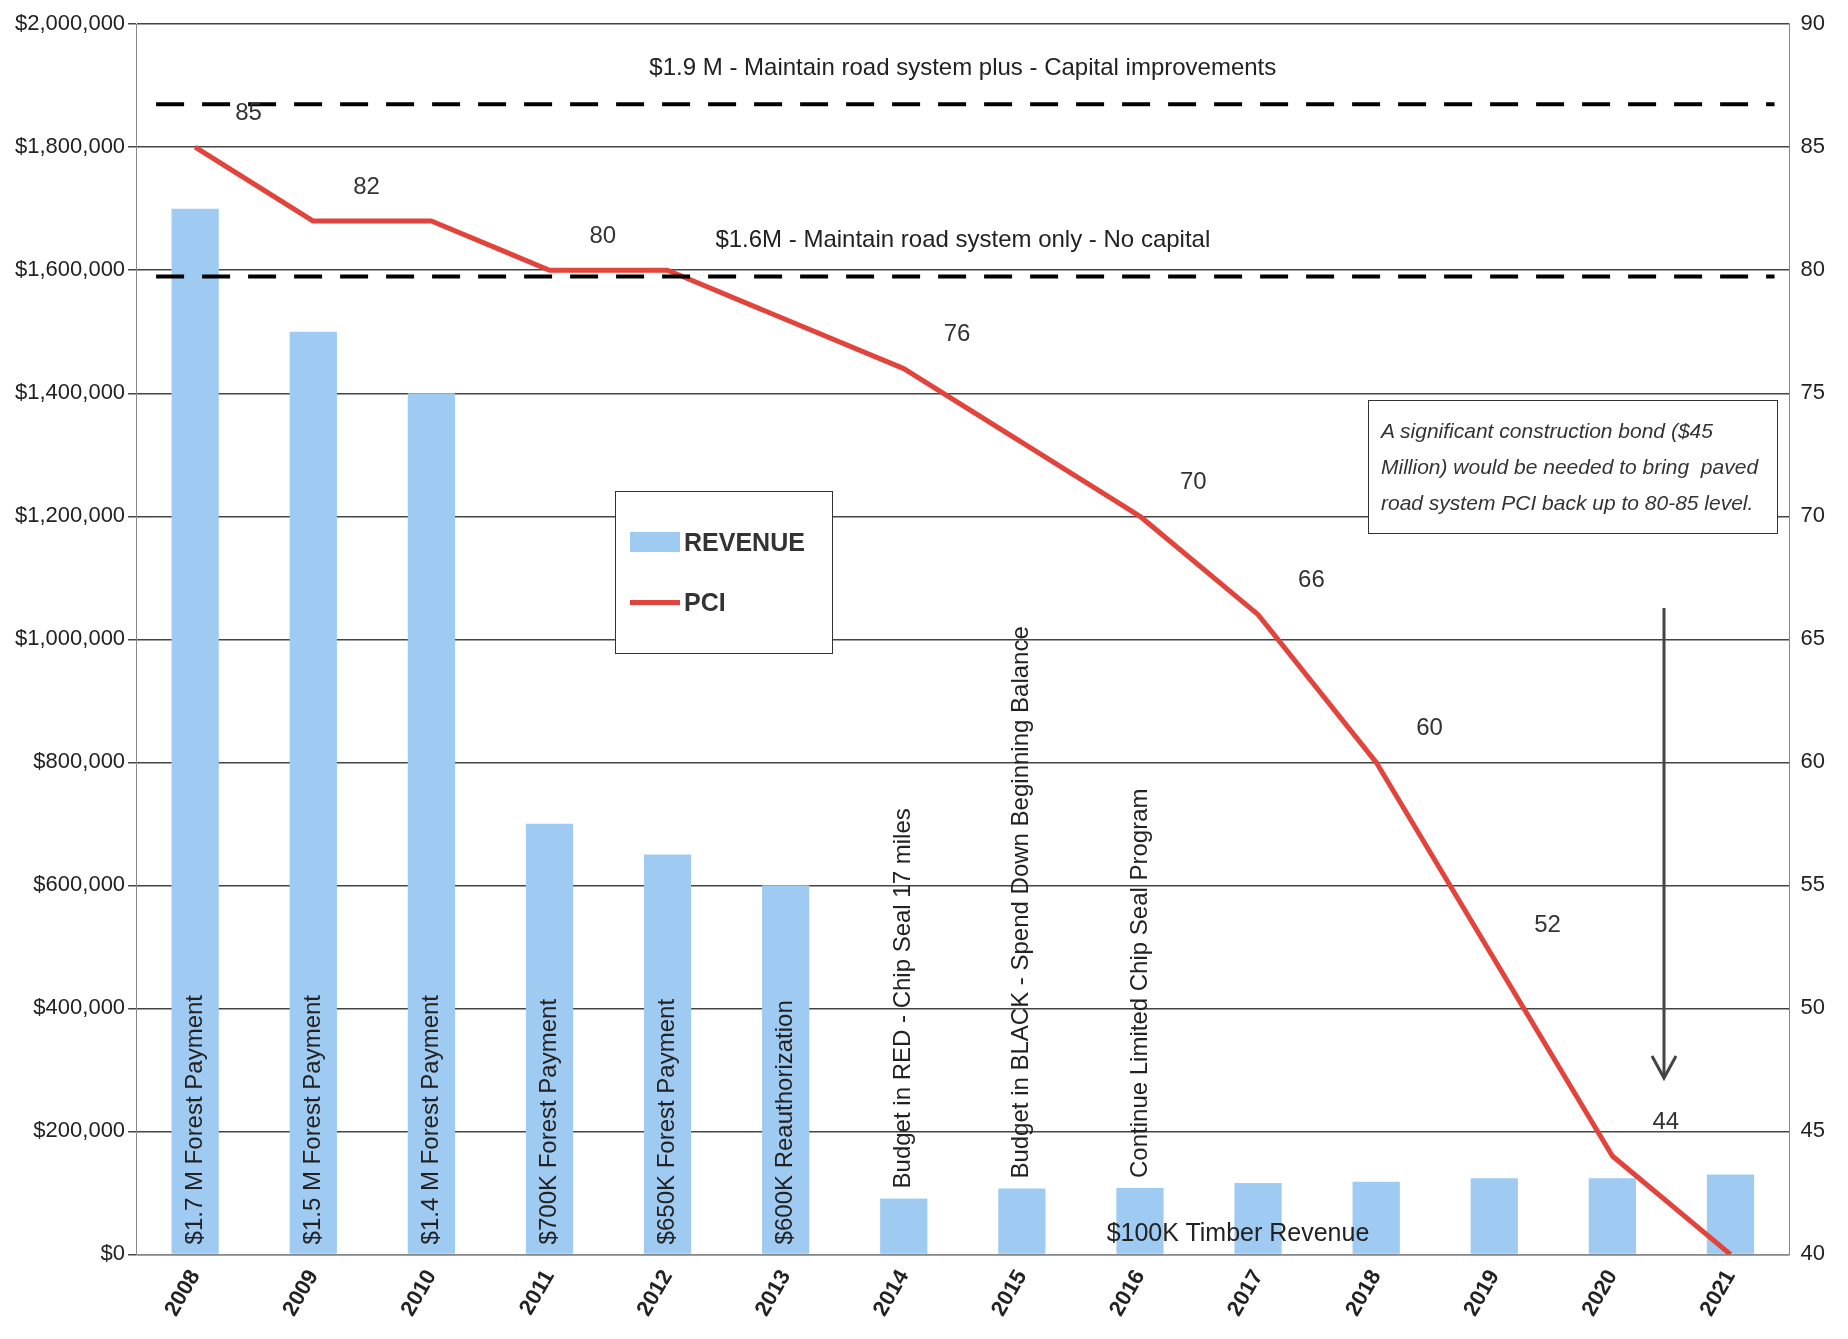 The width and height of the screenshot is (1848, 1339). Describe the element at coordinates (1813, 269) in the screenshot. I see `y2-tick-label: 80` at that location.